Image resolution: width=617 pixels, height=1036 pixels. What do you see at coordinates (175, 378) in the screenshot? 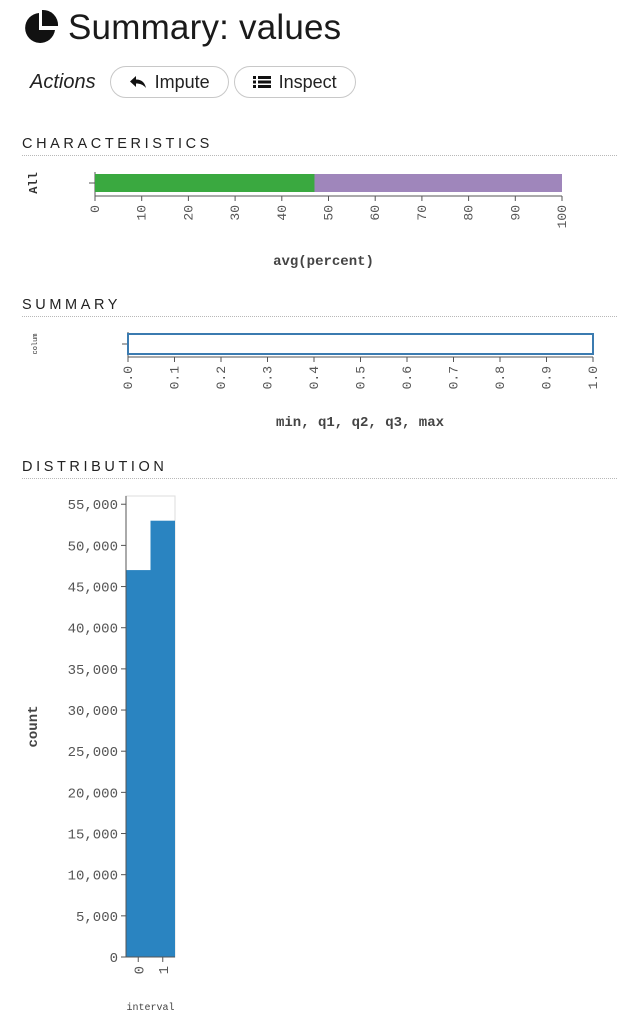
I see `x-tick-label: 0.1` at bounding box center [175, 378].